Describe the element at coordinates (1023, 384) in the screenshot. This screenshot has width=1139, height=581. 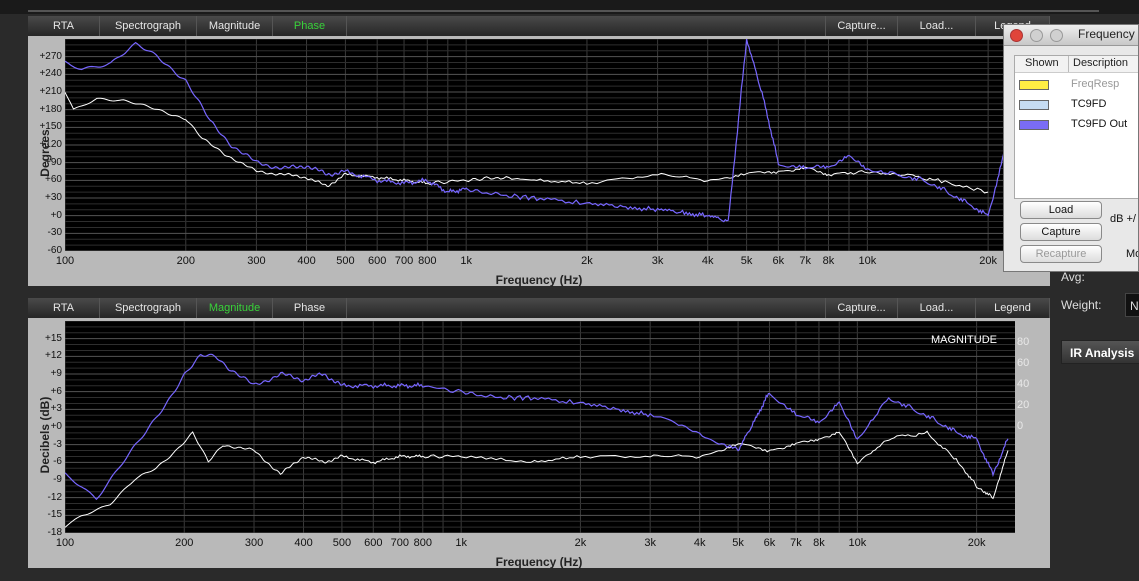
I see `magnitude-right-tick-label: 40` at that location.